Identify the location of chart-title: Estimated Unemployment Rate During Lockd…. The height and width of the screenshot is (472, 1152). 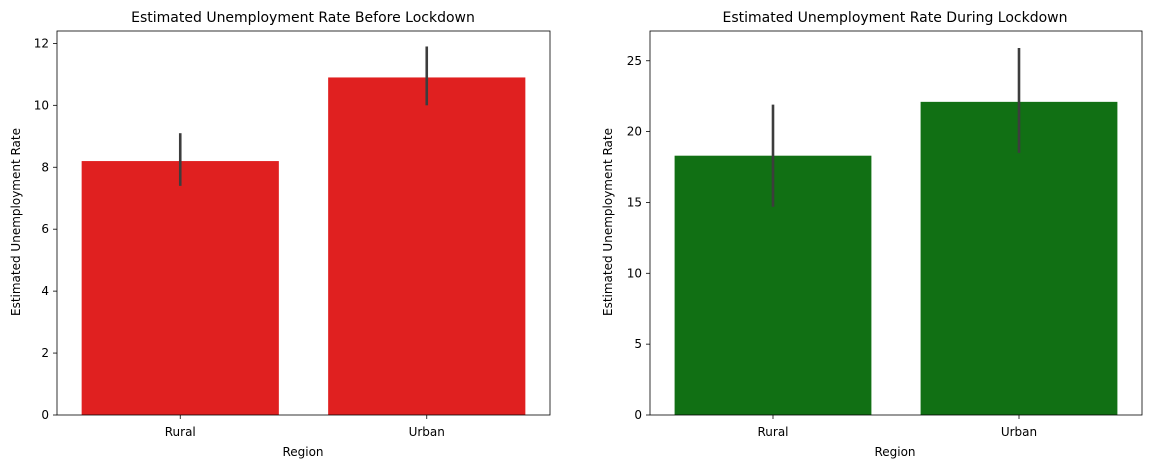
(895, 18).